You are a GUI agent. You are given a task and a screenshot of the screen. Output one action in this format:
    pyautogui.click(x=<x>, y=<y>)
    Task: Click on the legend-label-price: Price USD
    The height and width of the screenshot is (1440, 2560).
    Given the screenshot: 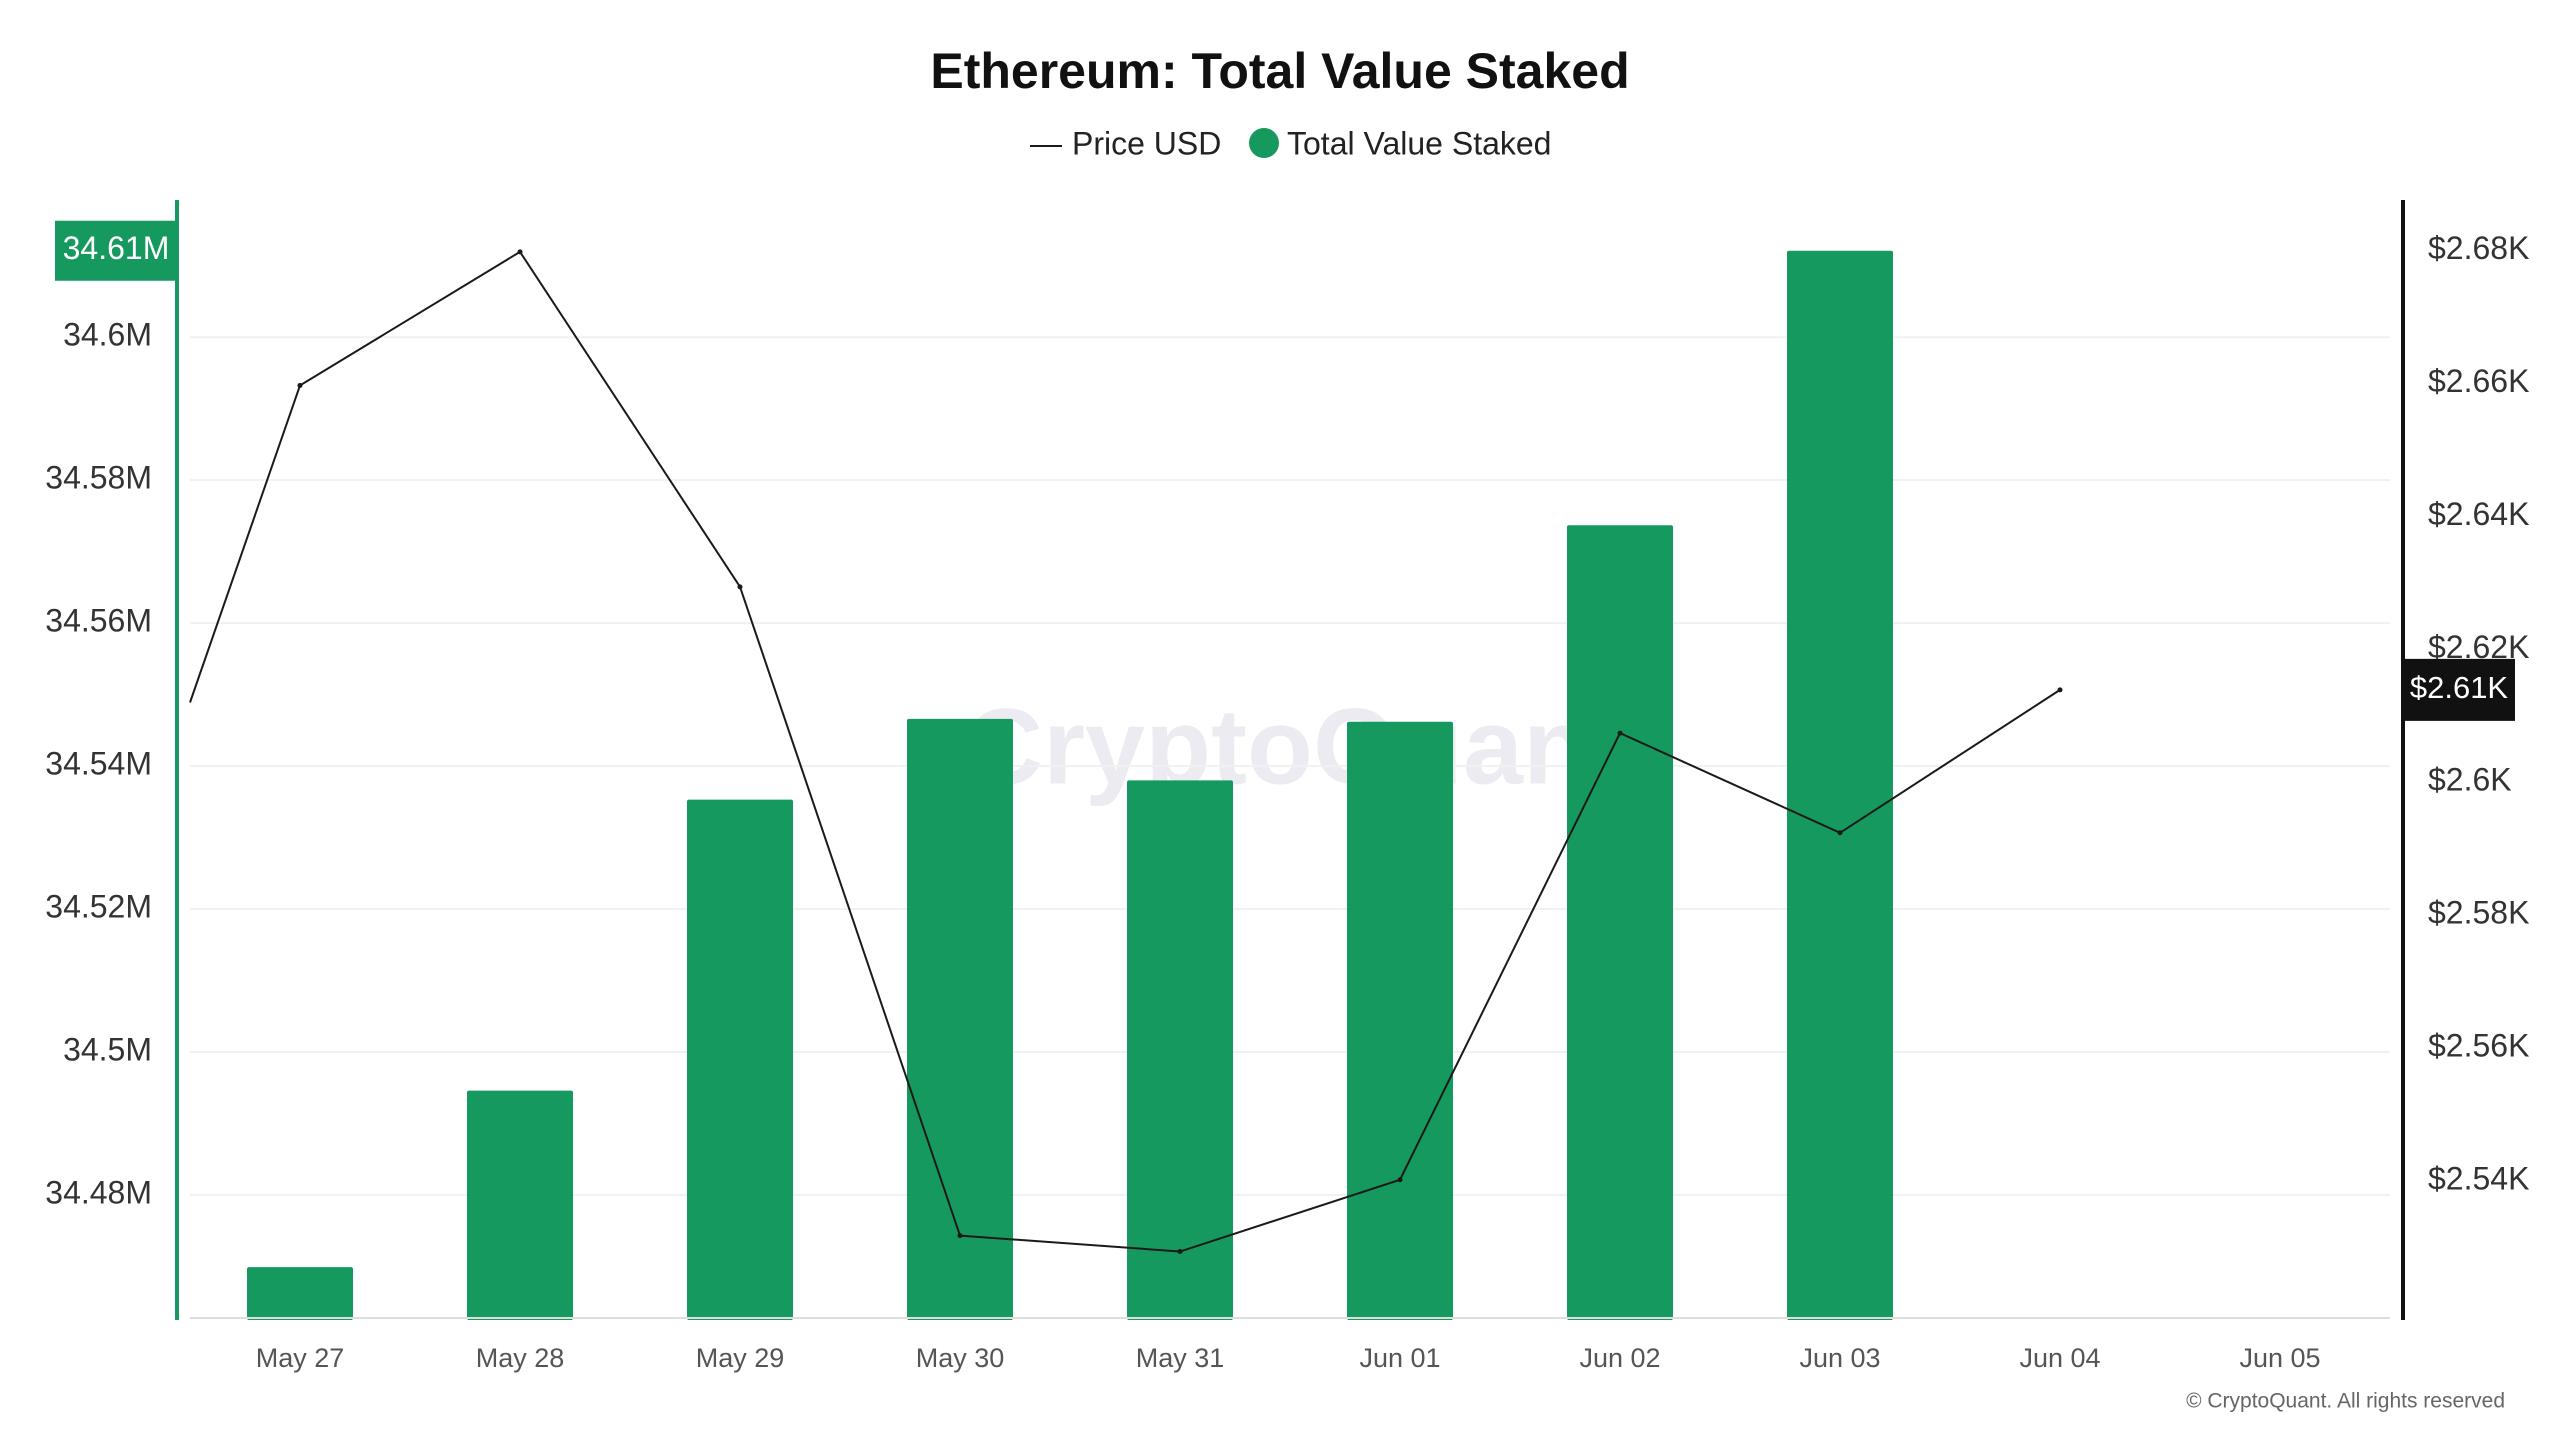 What is the action you would take?
    pyautogui.click(x=1146, y=143)
    